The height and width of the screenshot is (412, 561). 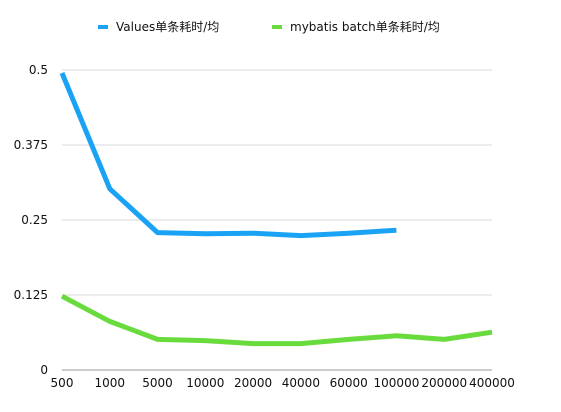 I want to click on x-tick-label: 5000, so click(x=157, y=383).